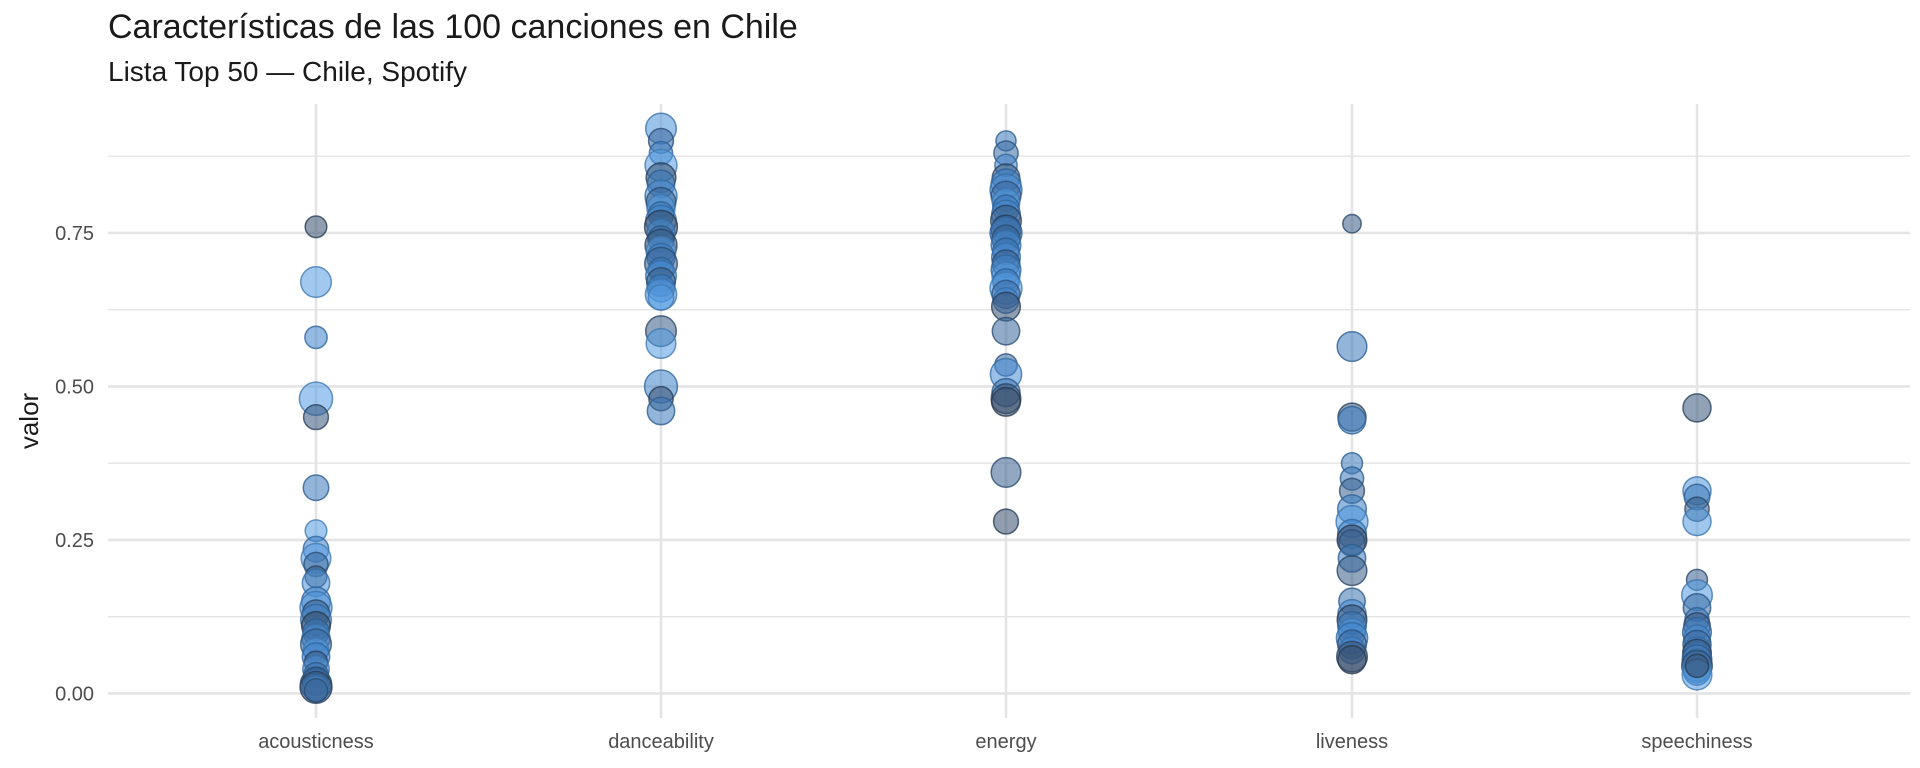 The width and height of the screenshot is (1920, 768). What do you see at coordinates (74, 694) in the screenshot?
I see `y-tick-label: 0.00` at bounding box center [74, 694].